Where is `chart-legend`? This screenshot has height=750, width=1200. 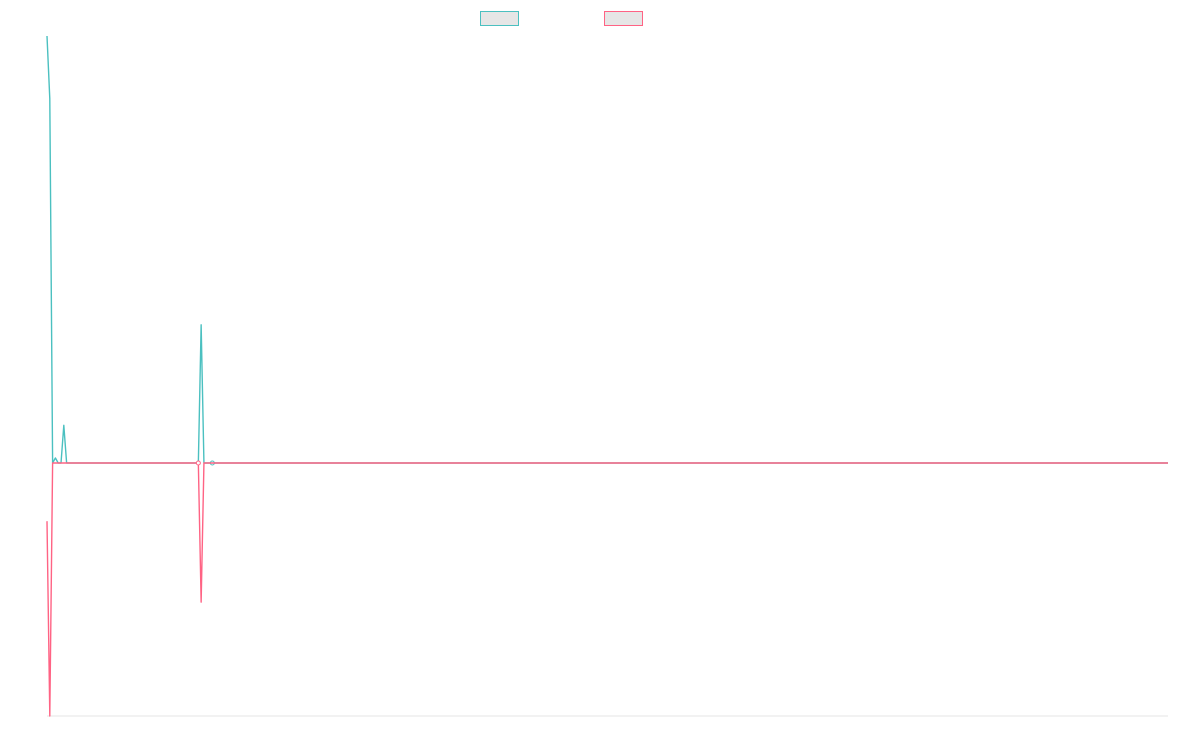
chart-legend is located at coordinates (600, 18).